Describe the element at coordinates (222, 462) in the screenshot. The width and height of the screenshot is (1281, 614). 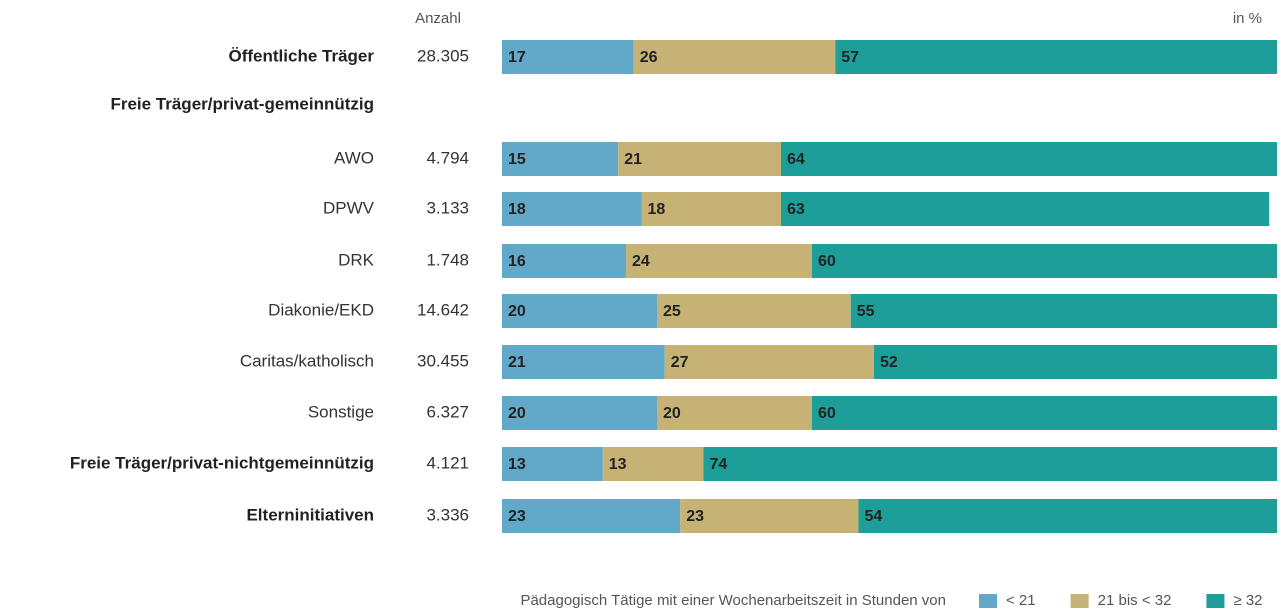
I see `category-label: Freie Träger/privat-nichtgemeinnützig` at that location.